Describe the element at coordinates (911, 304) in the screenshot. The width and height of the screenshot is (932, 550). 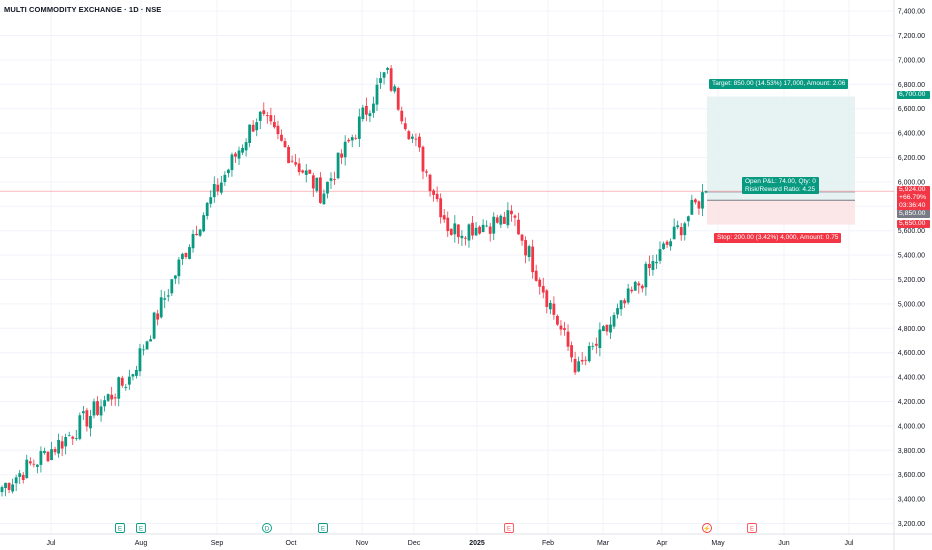
I see `y-tick-label: 5,000.00` at that location.